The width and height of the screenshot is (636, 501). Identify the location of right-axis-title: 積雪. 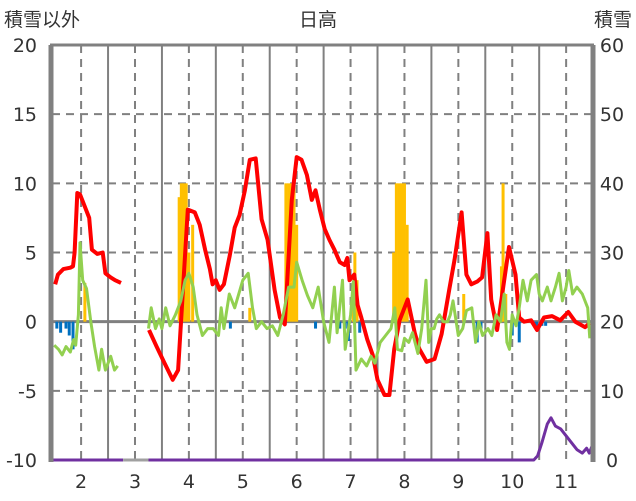
(613, 20).